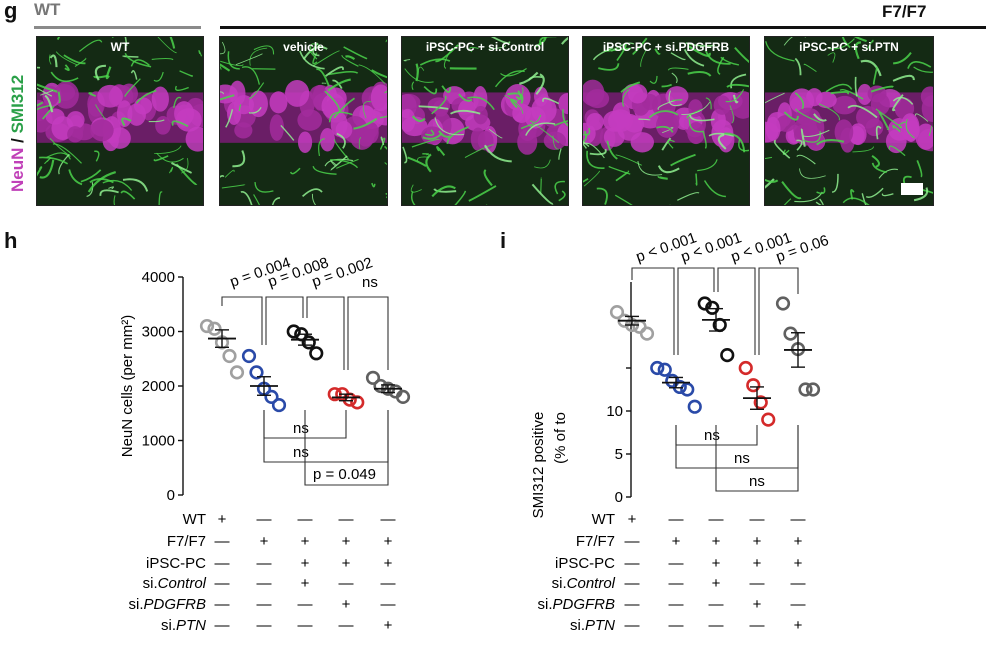 This screenshot has width=1000, height=648. I want to click on stat-label-i: ns, so click(712, 435).